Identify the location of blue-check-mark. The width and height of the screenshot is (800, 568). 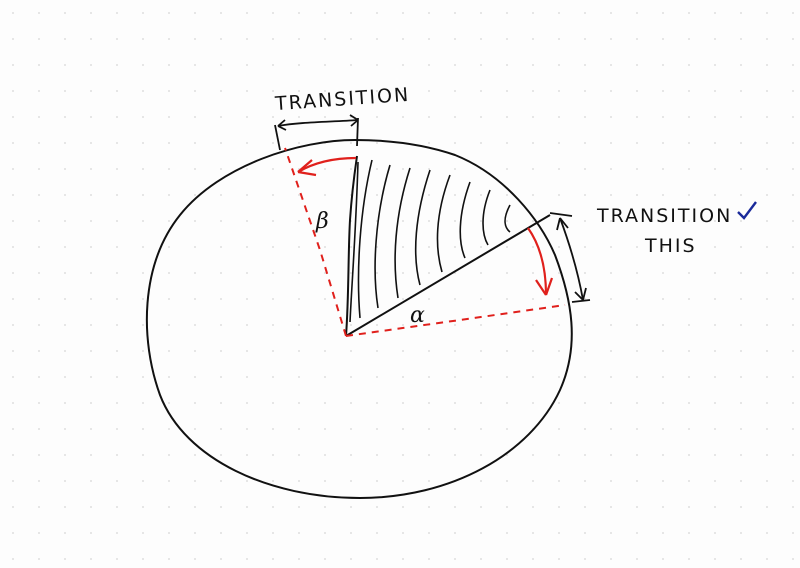
(747, 210).